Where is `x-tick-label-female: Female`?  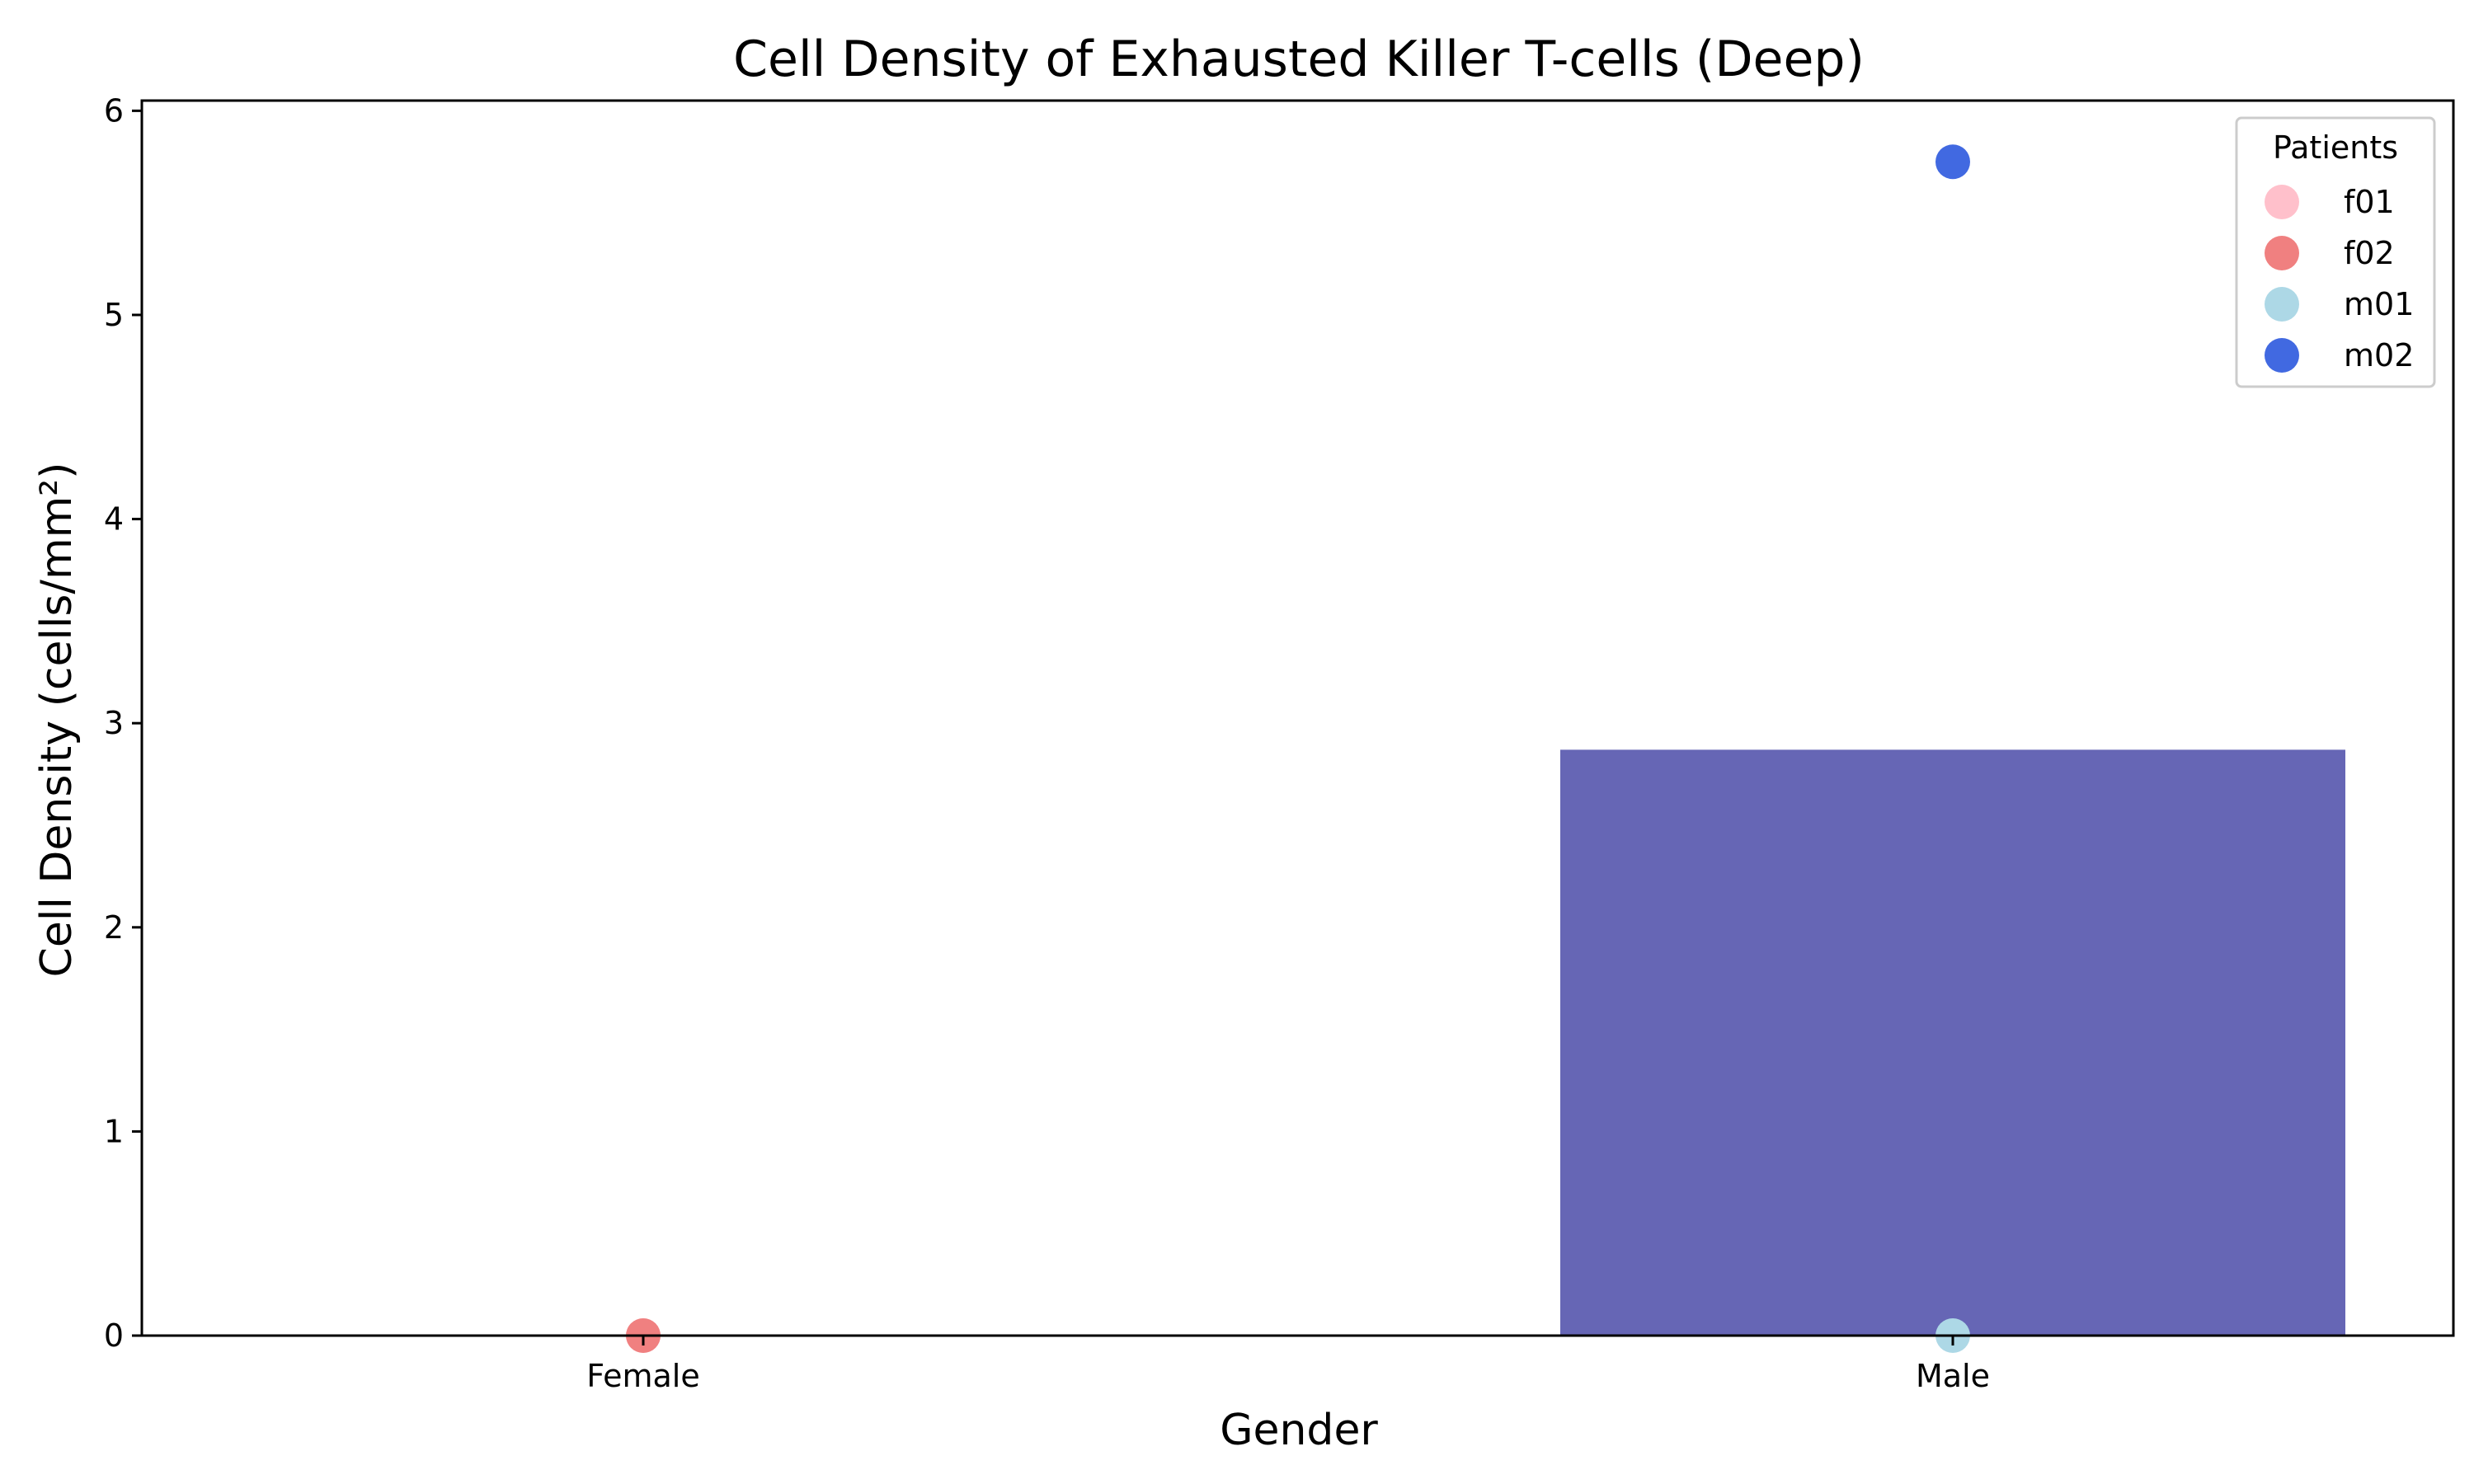
x-tick-label-female: Female is located at coordinates (642, 1376).